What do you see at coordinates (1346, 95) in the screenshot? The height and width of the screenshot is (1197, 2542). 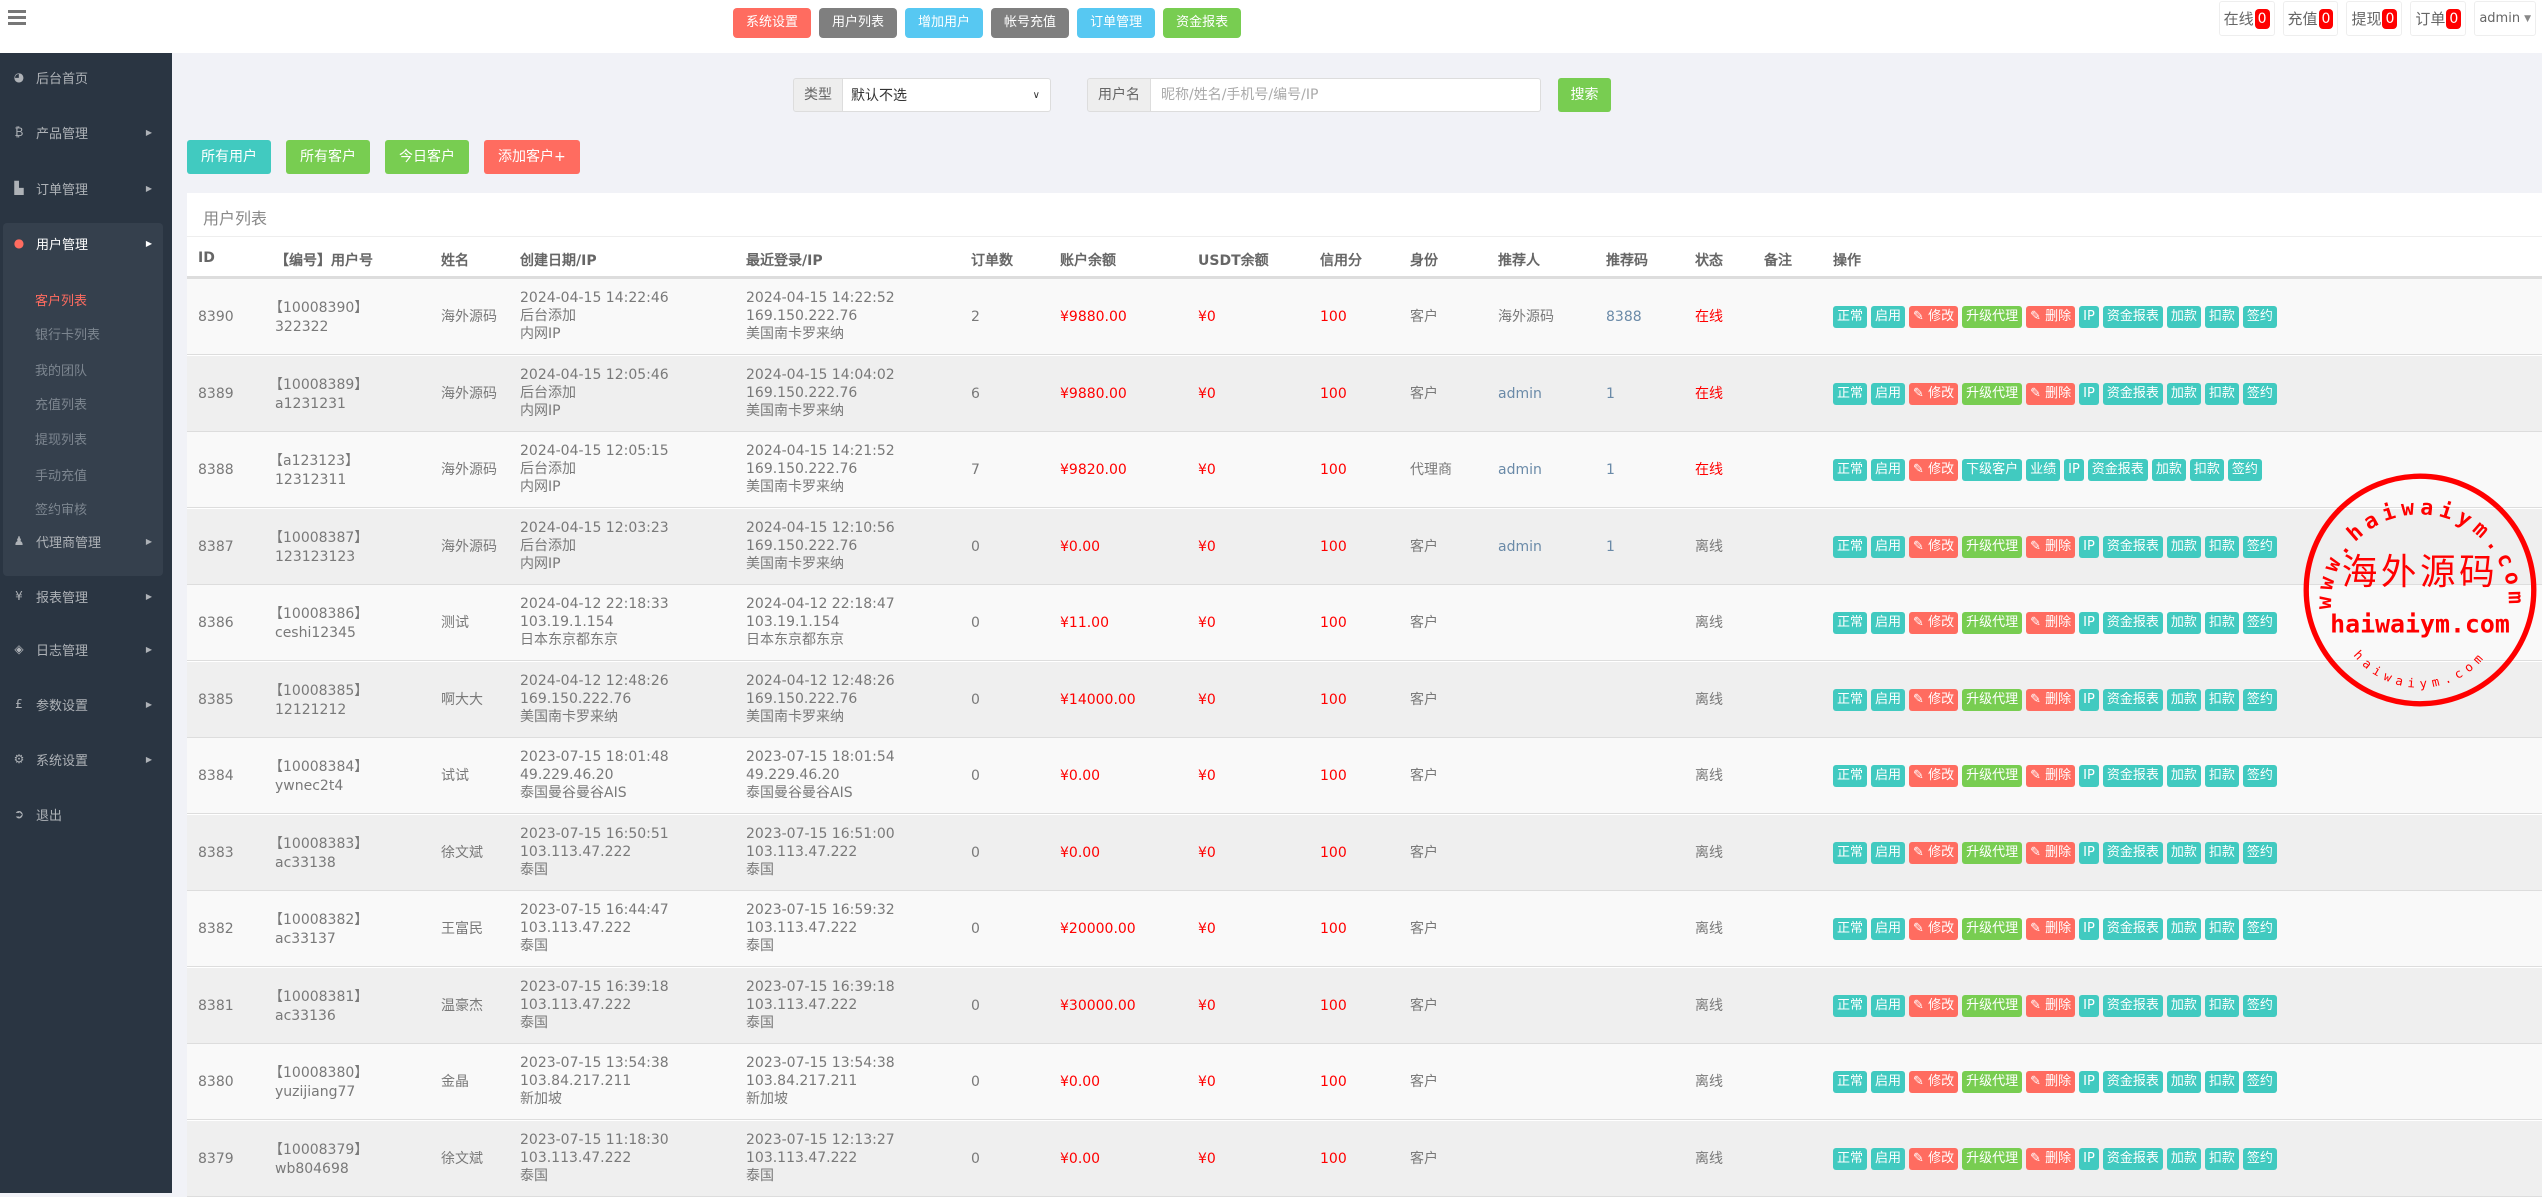 I see `username-search-input` at bounding box center [1346, 95].